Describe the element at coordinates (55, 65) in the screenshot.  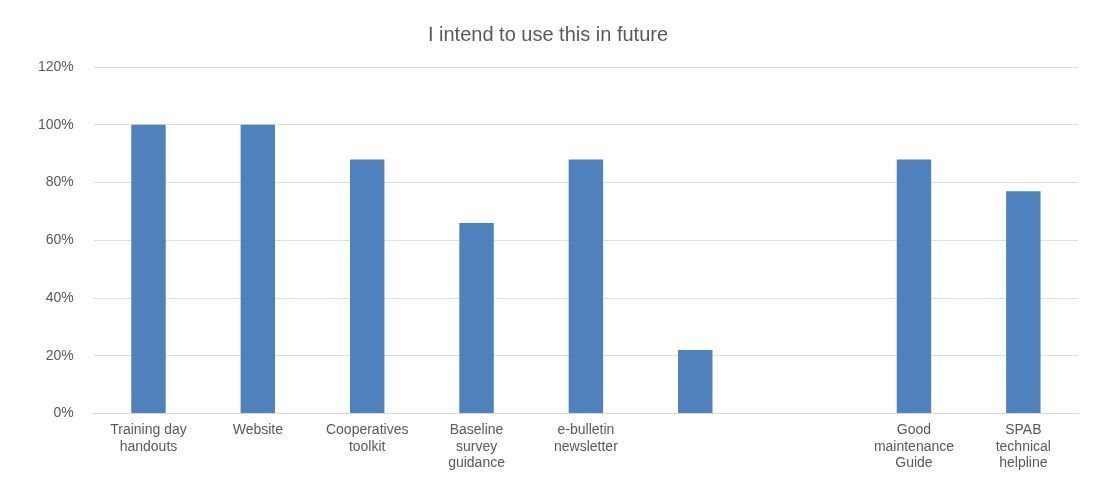
I see `y-tick-label: 120%` at that location.